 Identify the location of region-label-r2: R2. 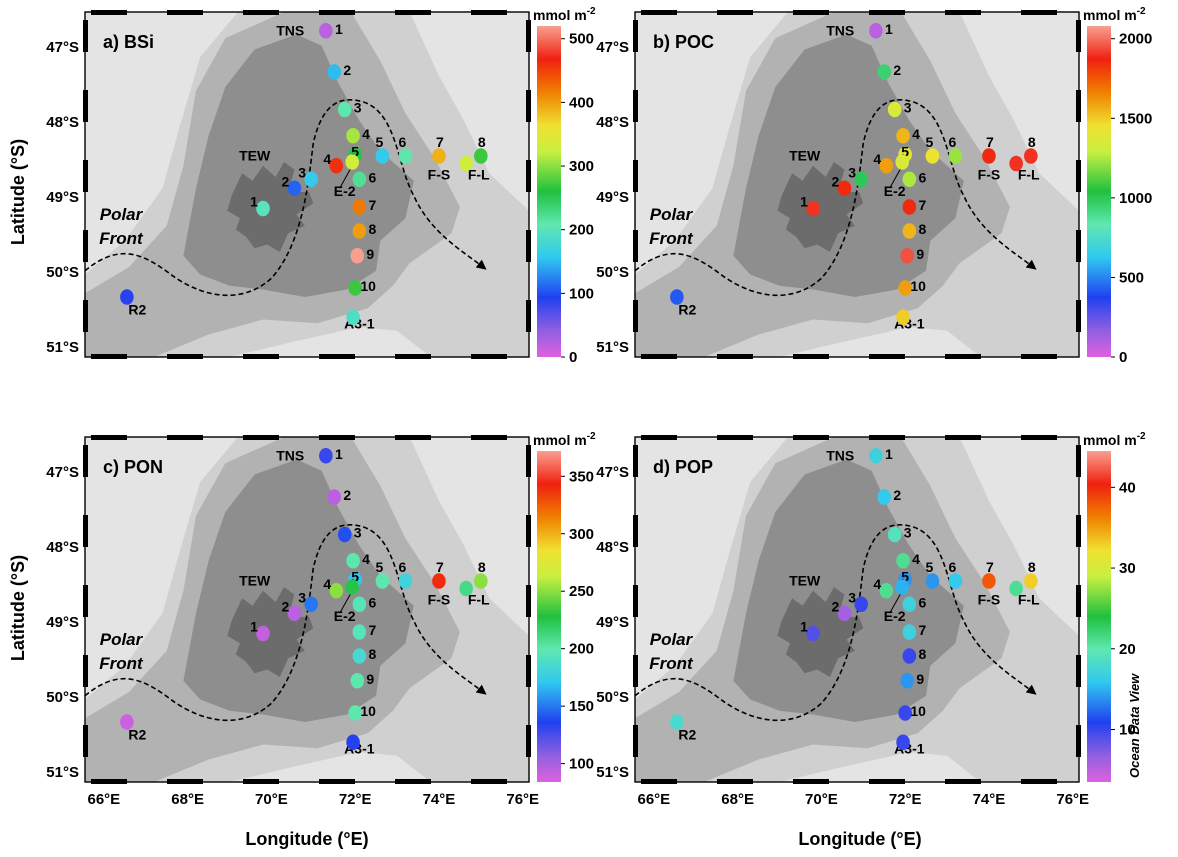
(137, 734).